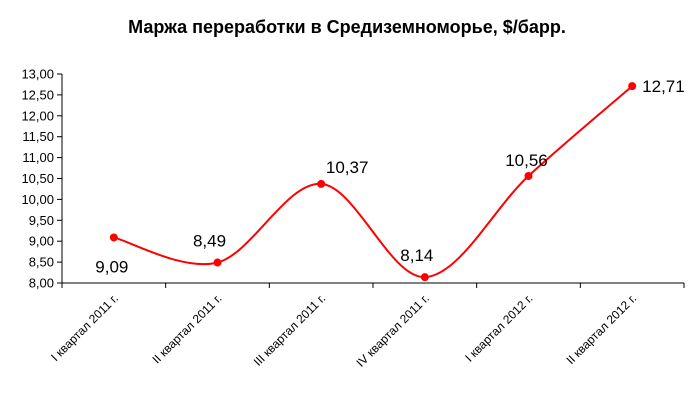 This screenshot has height=402, width=694. Describe the element at coordinates (290, 330) in the screenshot. I see `x-tick-label: III квартал 2011 г.` at that location.